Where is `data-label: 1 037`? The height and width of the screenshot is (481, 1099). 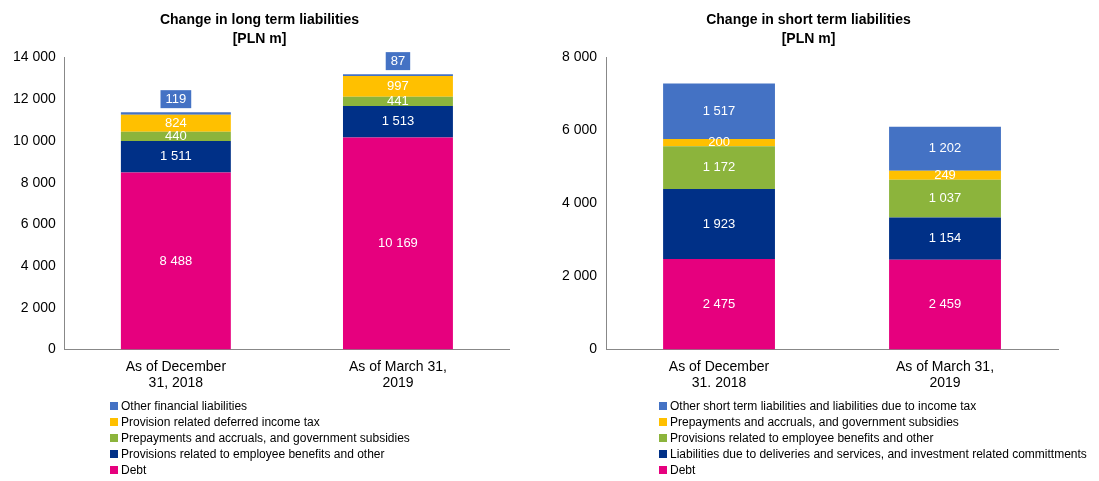 data-label: 1 037 is located at coordinates (945, 198).